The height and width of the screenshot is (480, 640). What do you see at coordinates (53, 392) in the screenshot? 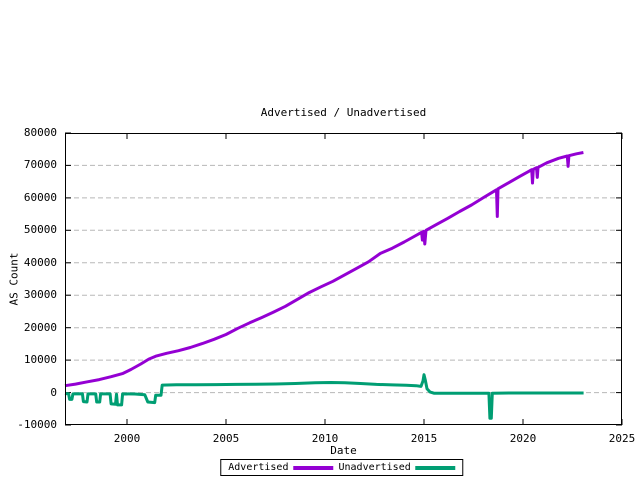
I see `y-tick-label: 0` at bounding box center [53, 392].